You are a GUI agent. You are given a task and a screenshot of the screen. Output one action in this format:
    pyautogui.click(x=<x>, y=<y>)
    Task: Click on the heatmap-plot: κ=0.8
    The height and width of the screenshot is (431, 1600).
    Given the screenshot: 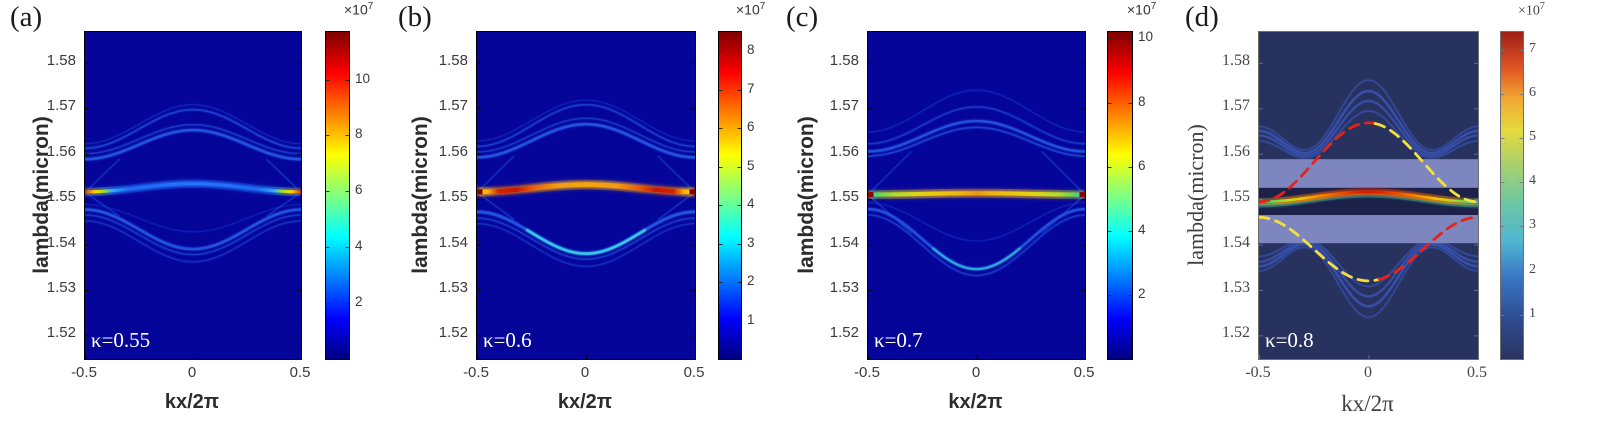 What is the action you would take?
    pyautogui.click(x=1368, y=195)
    